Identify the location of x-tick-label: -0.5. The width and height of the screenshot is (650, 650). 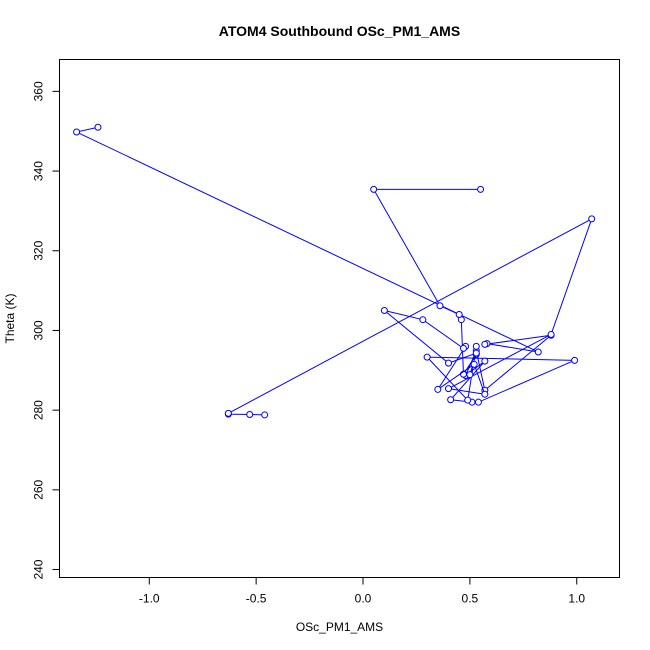
(256, 599).